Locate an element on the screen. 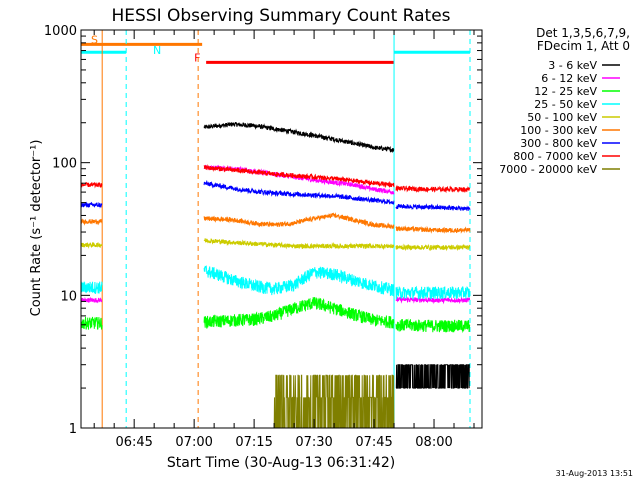 The height and width of the screenshot is (480, 640). flag-label: F is located at coordinates (197, 57).